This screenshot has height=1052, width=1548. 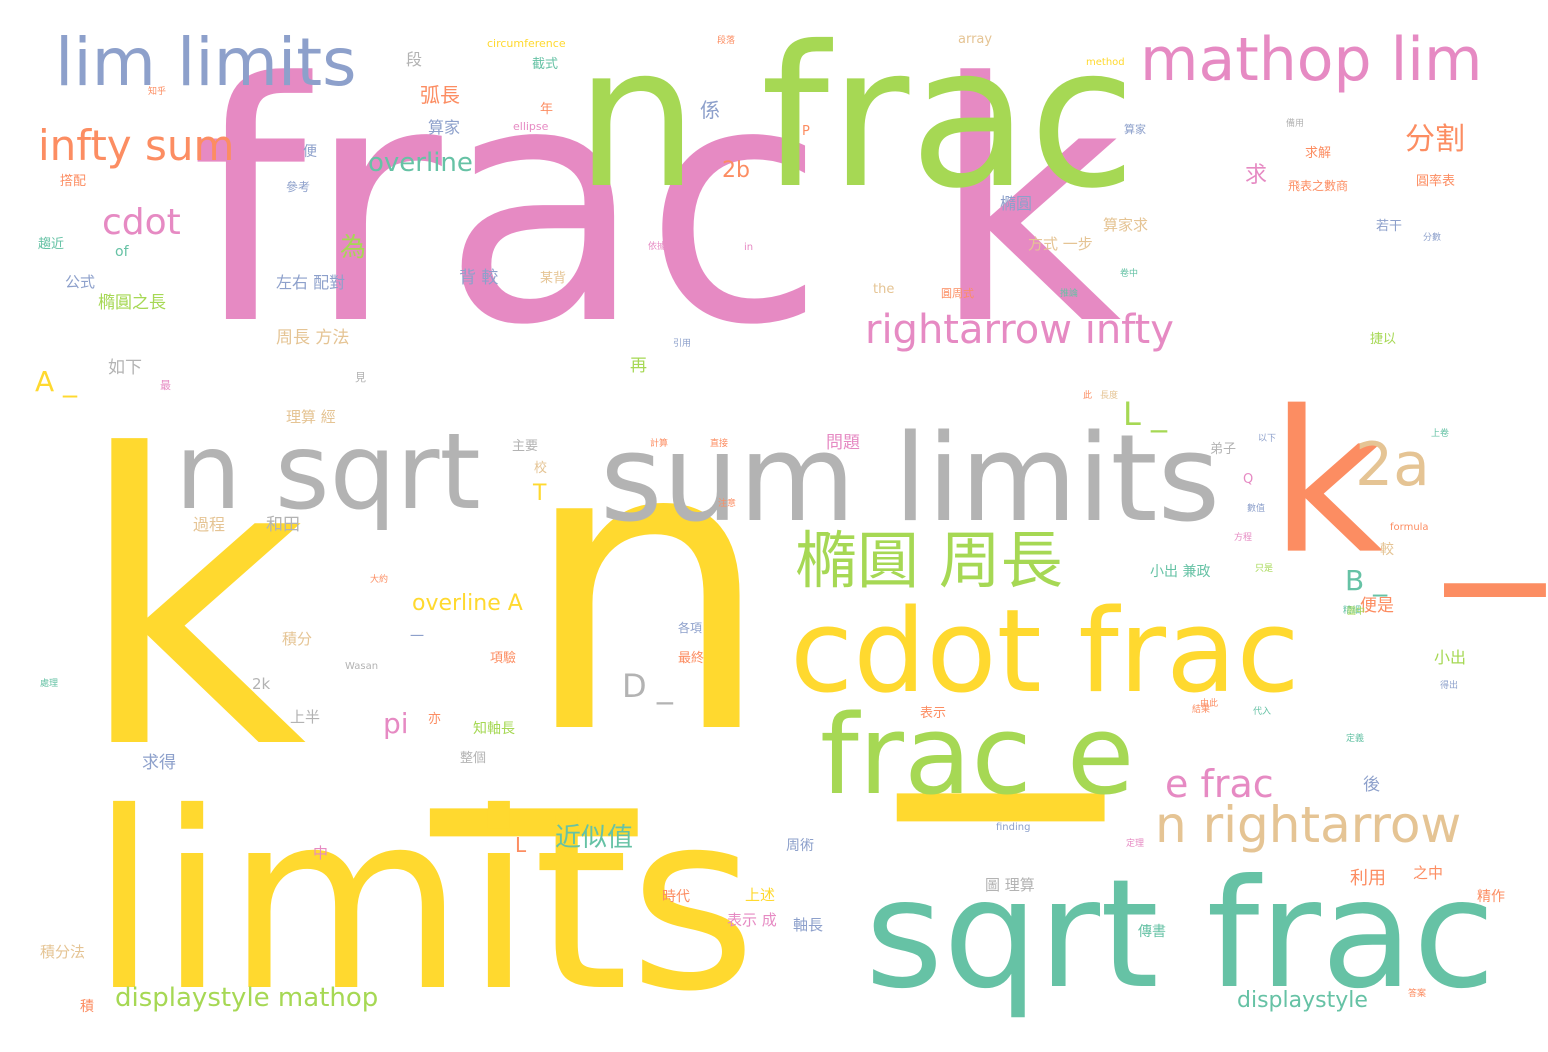 I want to click on word-2b-31: 2b, so click(x=736, y=170).